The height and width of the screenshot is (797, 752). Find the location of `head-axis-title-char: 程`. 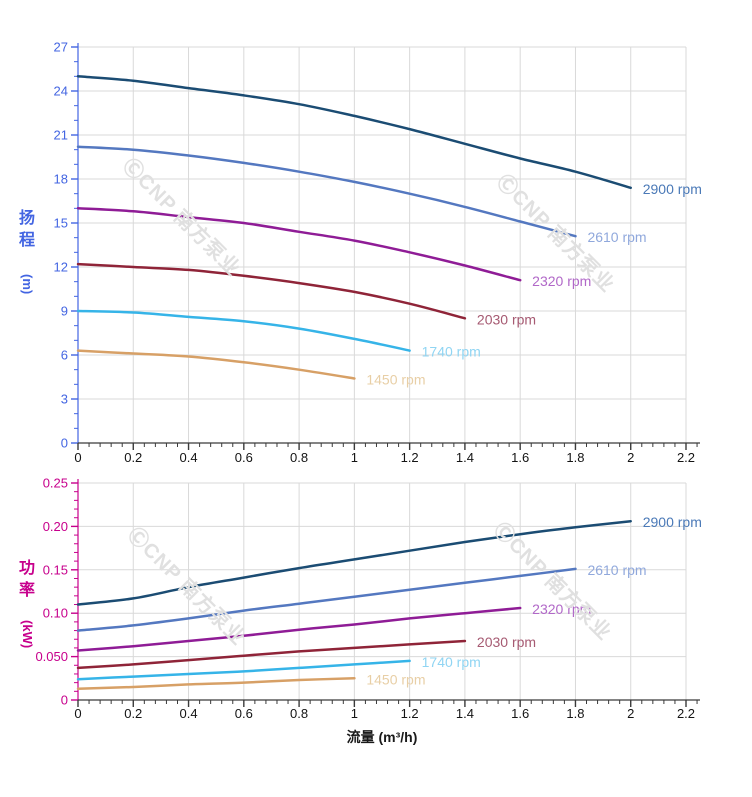

head-axis-title-char: 程 is located at coordinates (26, 241).